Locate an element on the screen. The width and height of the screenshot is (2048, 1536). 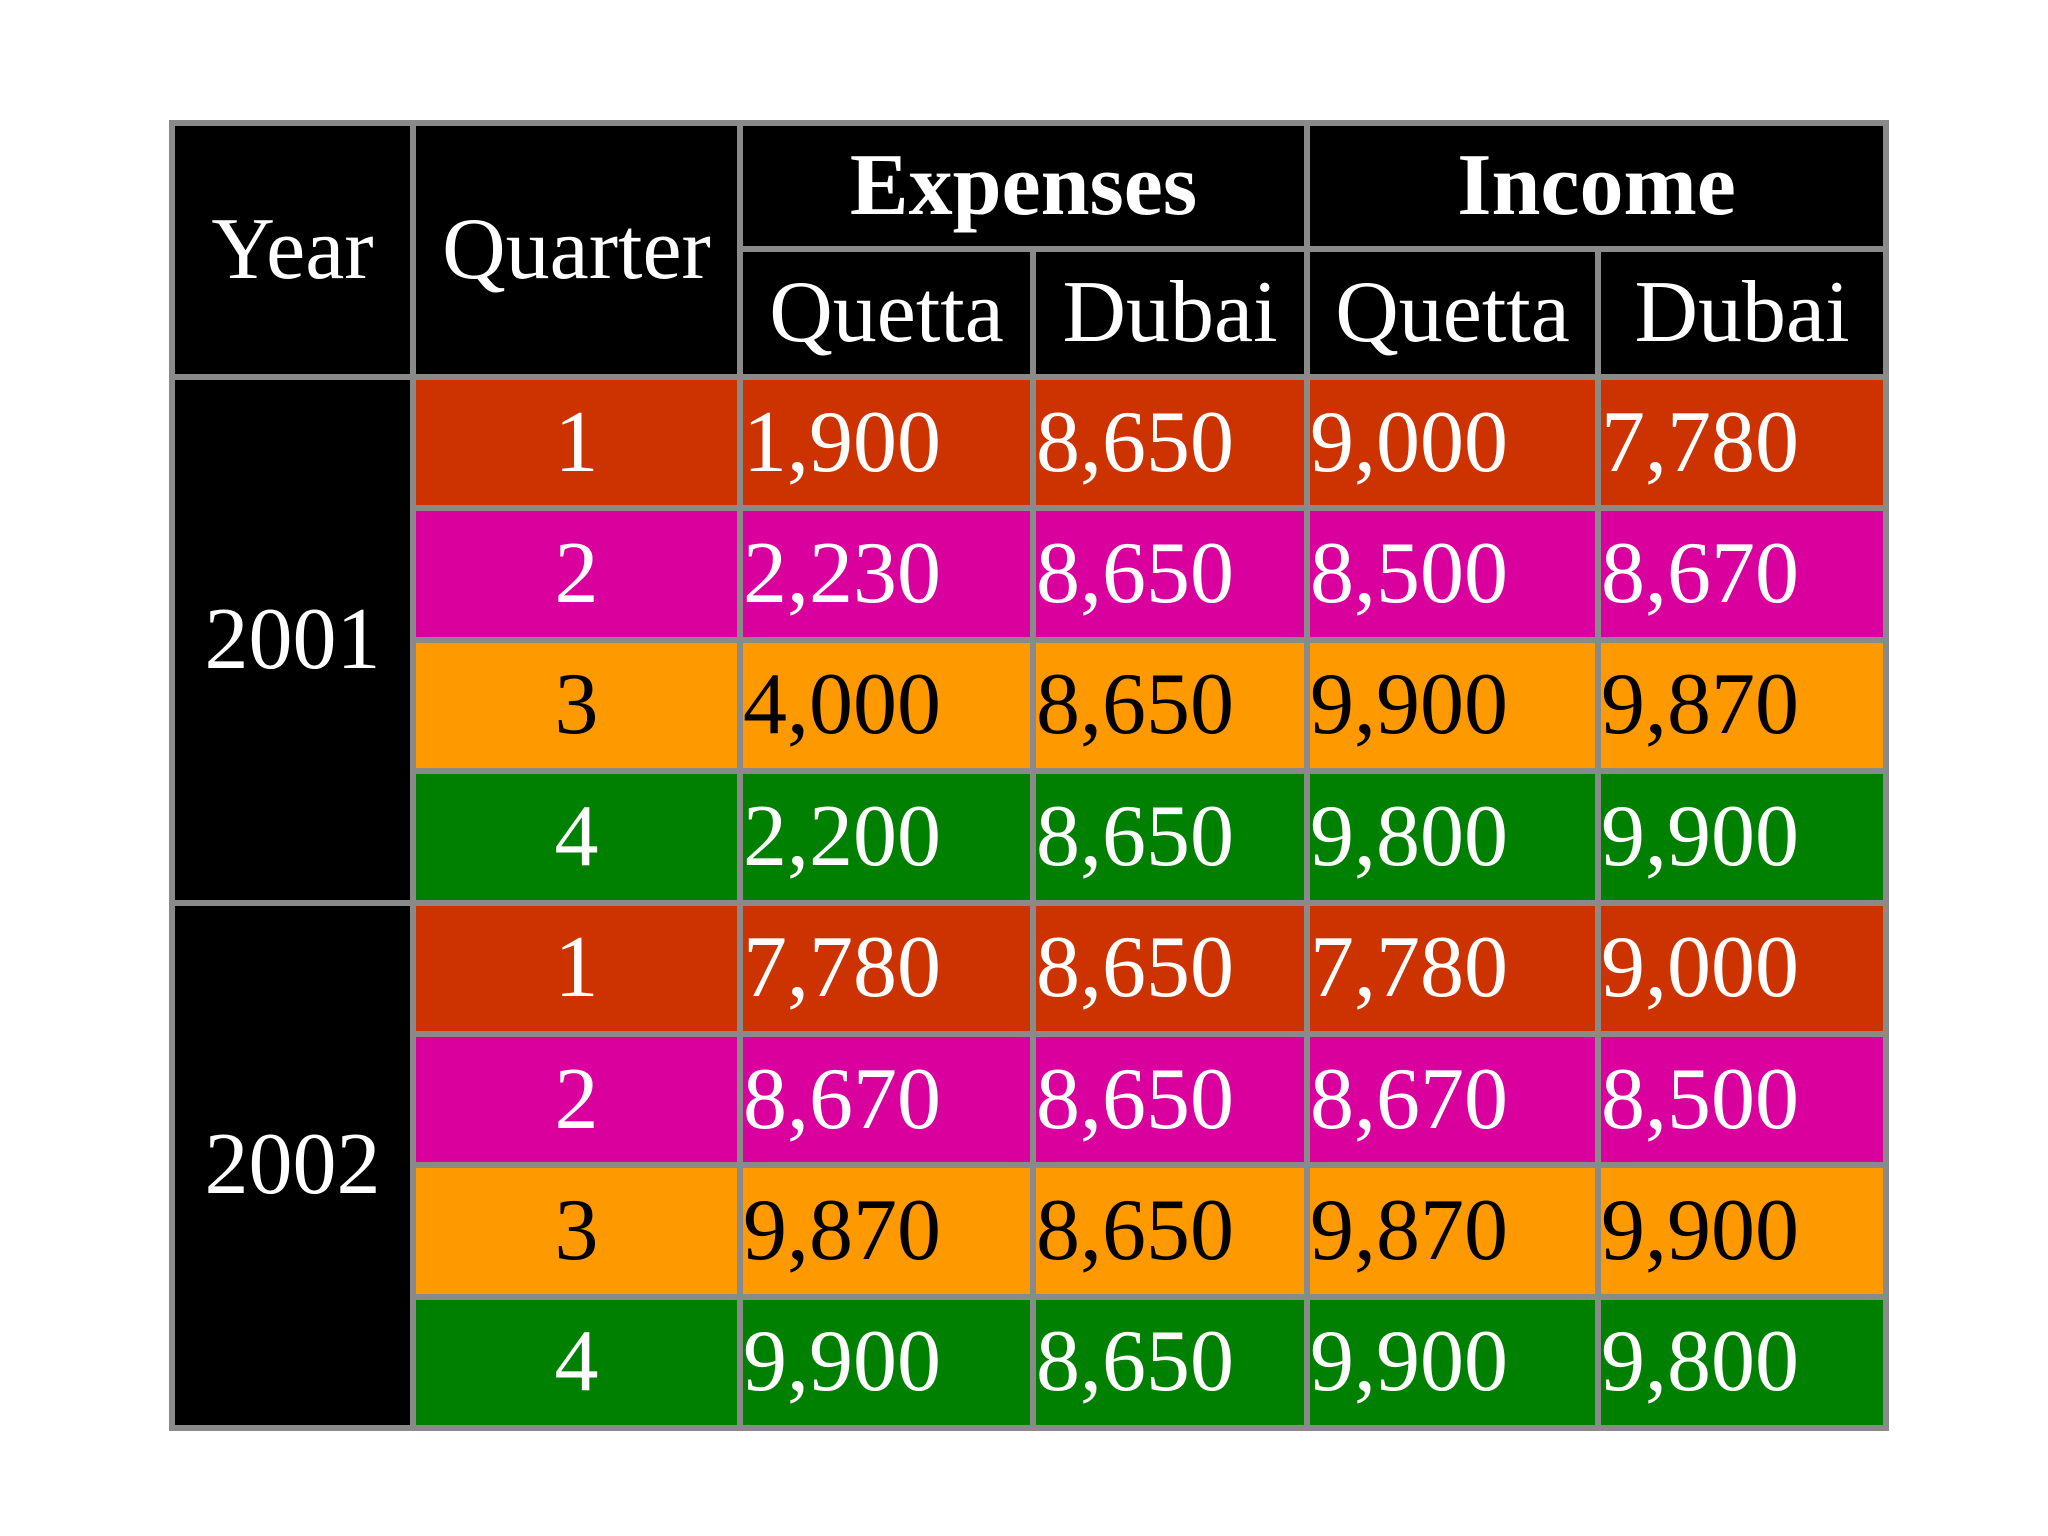
year-cell: 2001 is located at coordinates (292, 640).